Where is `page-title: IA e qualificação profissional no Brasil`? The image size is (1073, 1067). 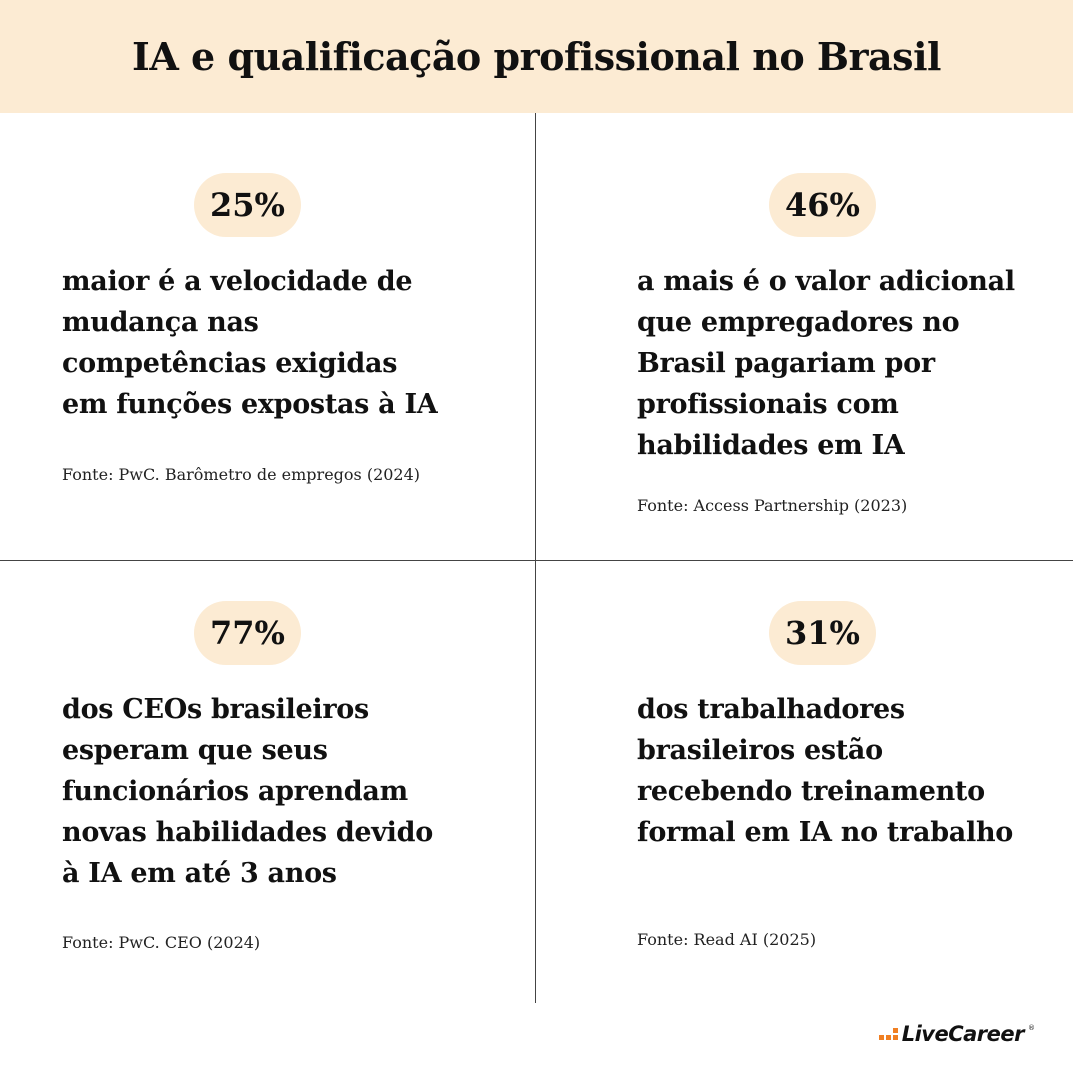
page-title: IA e qualificação profissional no Brasil is located at coordinates (536, 56).